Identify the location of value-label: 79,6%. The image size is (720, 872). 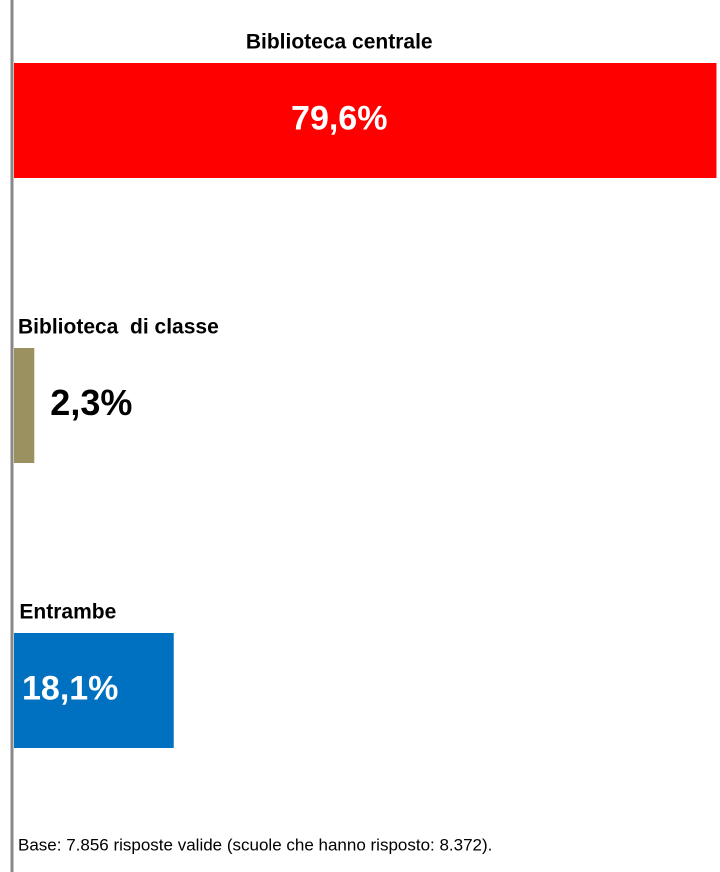
(339, 118).